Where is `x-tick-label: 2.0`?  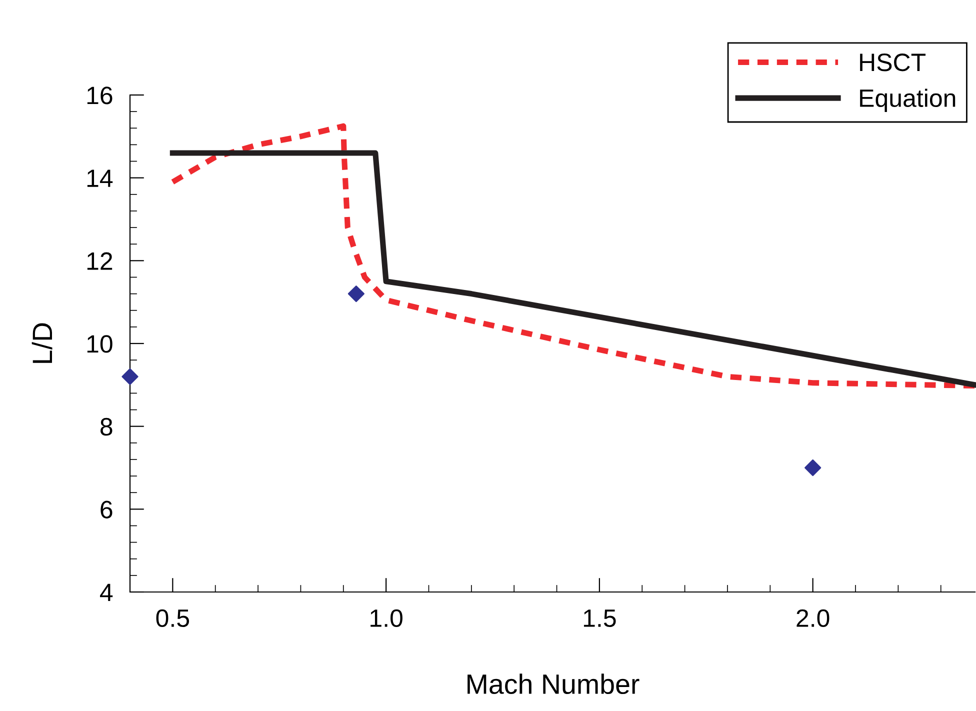
x-tick-label: 2.0 is located at coordinates (813, 618).